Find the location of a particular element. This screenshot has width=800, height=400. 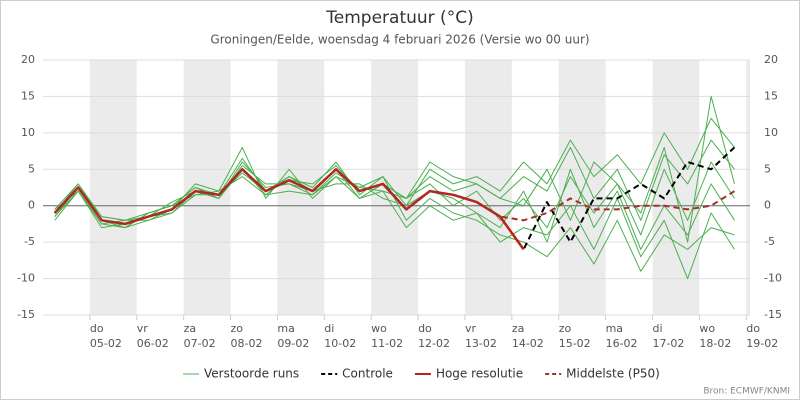

y2-tick-label: -5 is located at coordinates (769, 241).